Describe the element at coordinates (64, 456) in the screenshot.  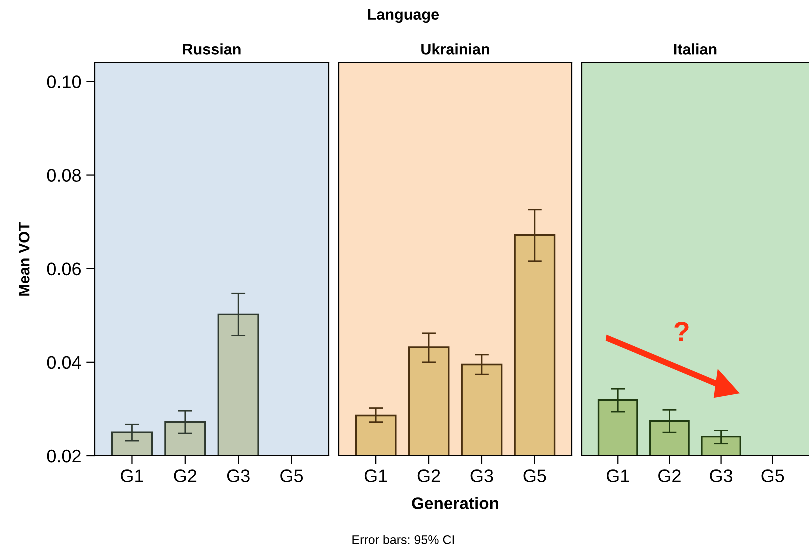
I see `y-tick-label: 0.02` at that location.